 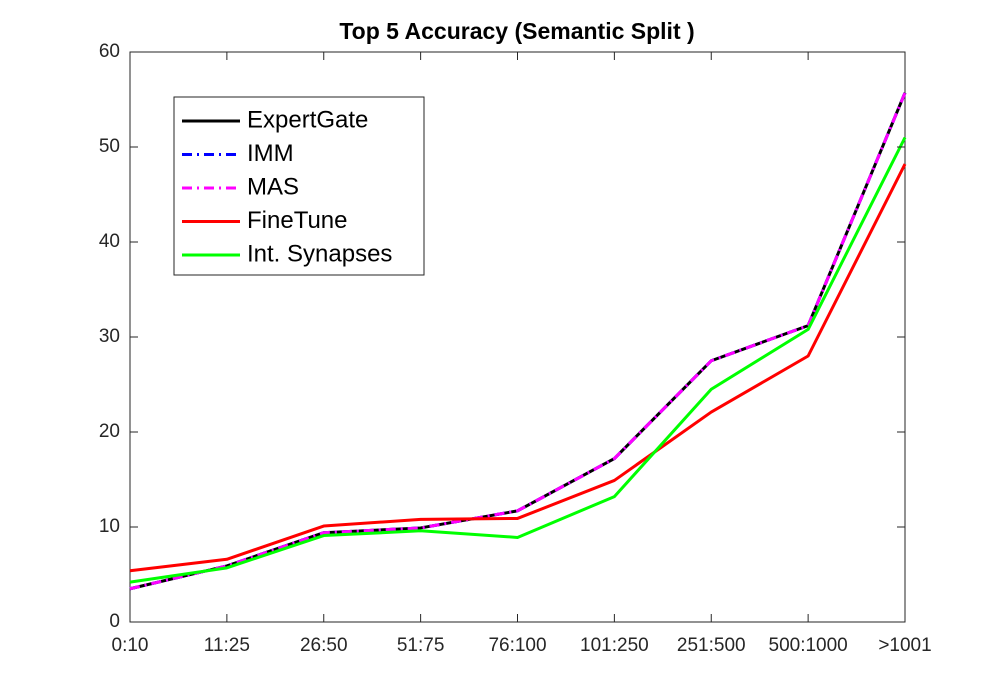 I want to click on y-tick-label: 60, so click(x=109, y=51).